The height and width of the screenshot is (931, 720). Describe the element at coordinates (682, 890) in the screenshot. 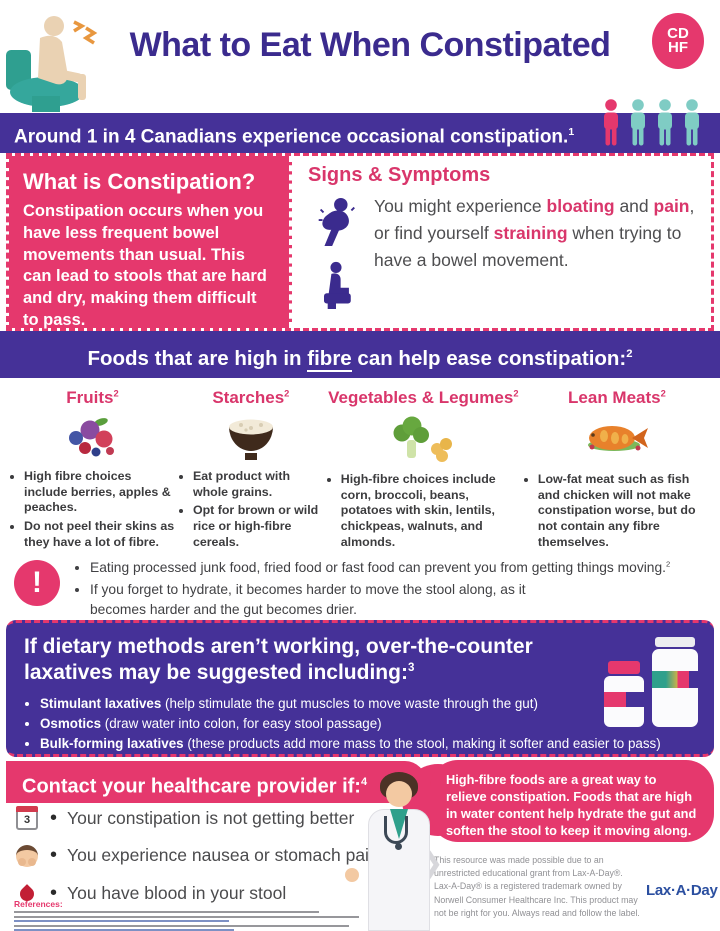

I see `lax-a-day-logo: Lax·A·Day` at that location.